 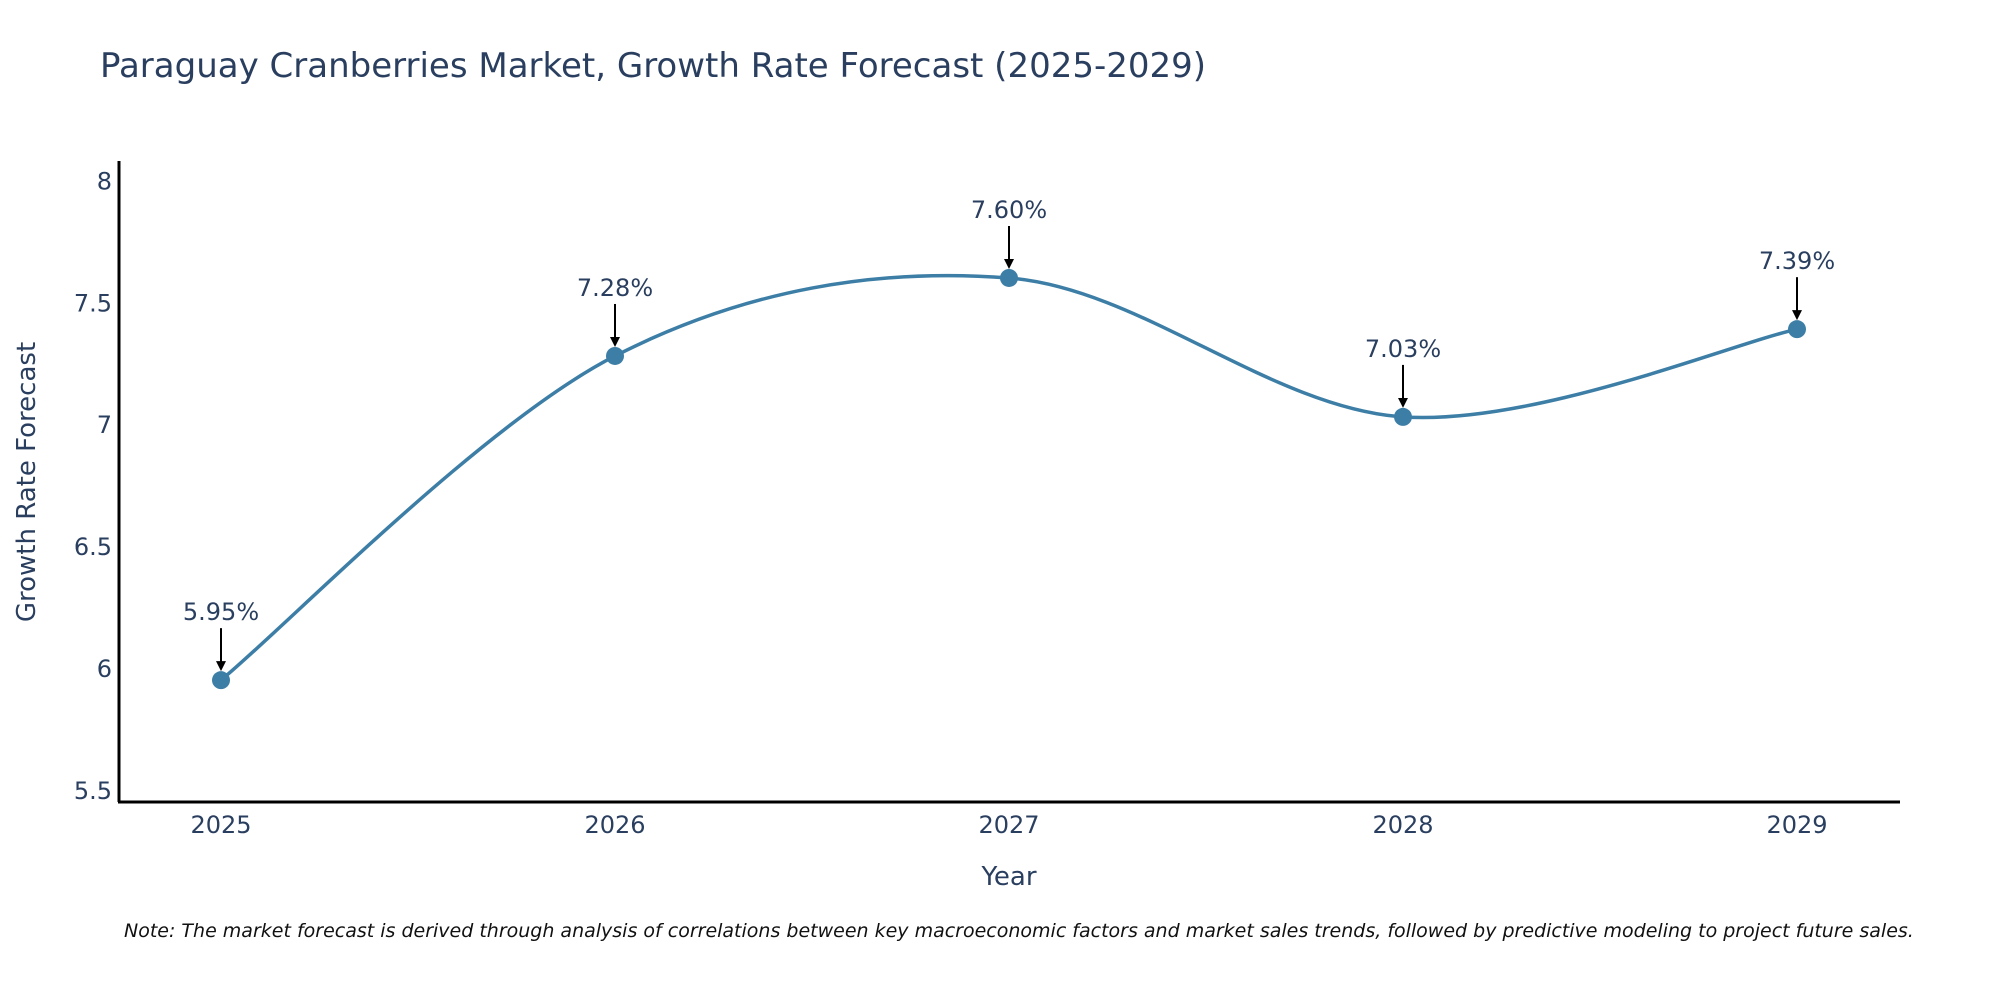 What do you see at coordinates (614, 825) in the screenshot?
I see `x-tick-label: 2026` at bounding box center [614, 825].